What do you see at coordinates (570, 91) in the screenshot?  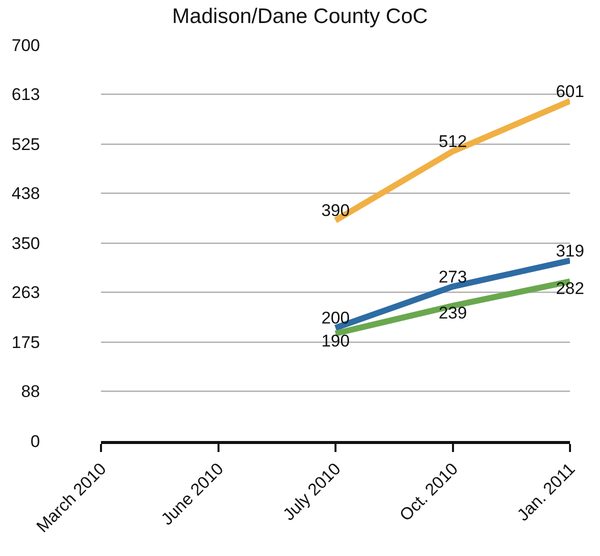 I see `data-label: 601` at bounding box center [570, 91].